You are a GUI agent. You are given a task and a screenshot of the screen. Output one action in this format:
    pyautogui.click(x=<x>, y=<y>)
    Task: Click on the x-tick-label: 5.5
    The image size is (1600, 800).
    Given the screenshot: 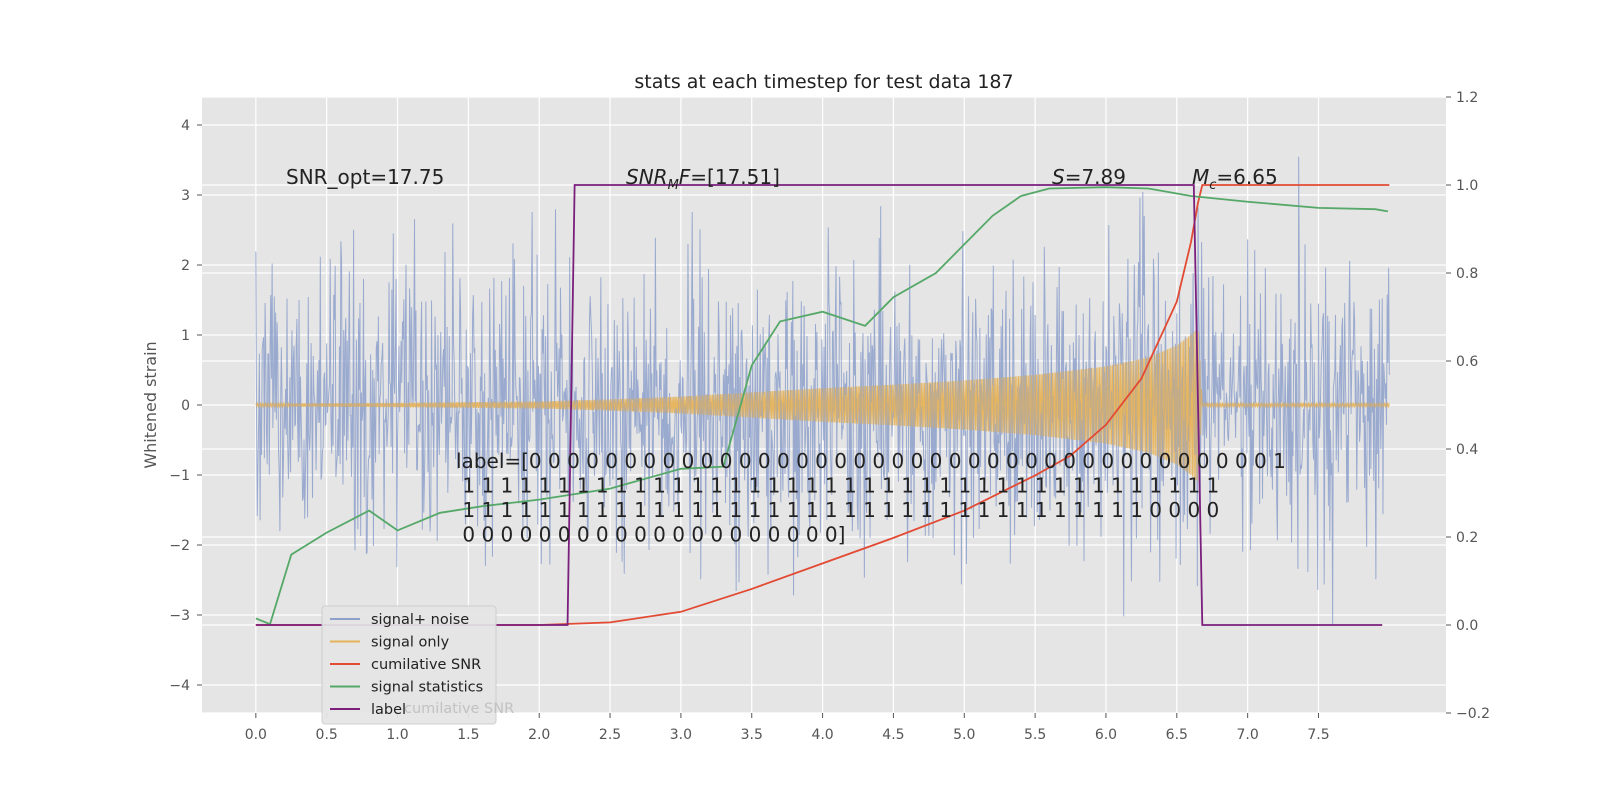 What is the action you would take?
    pyautogui.click(x=1035, y=735)
    